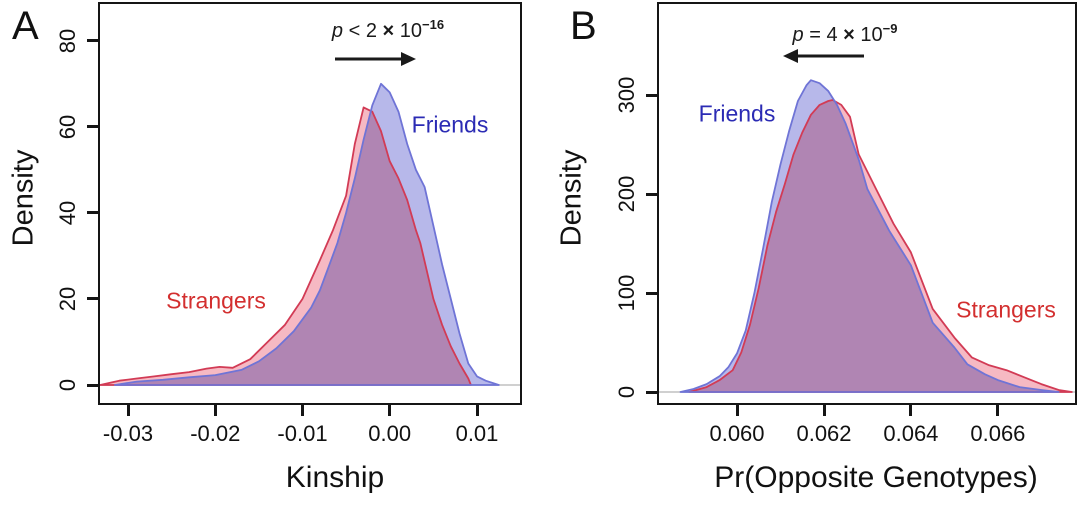 The height and width of the screenshot is (505, 1080). I want to click on x-axis-tick-label: 0.00, so click(390, 433).